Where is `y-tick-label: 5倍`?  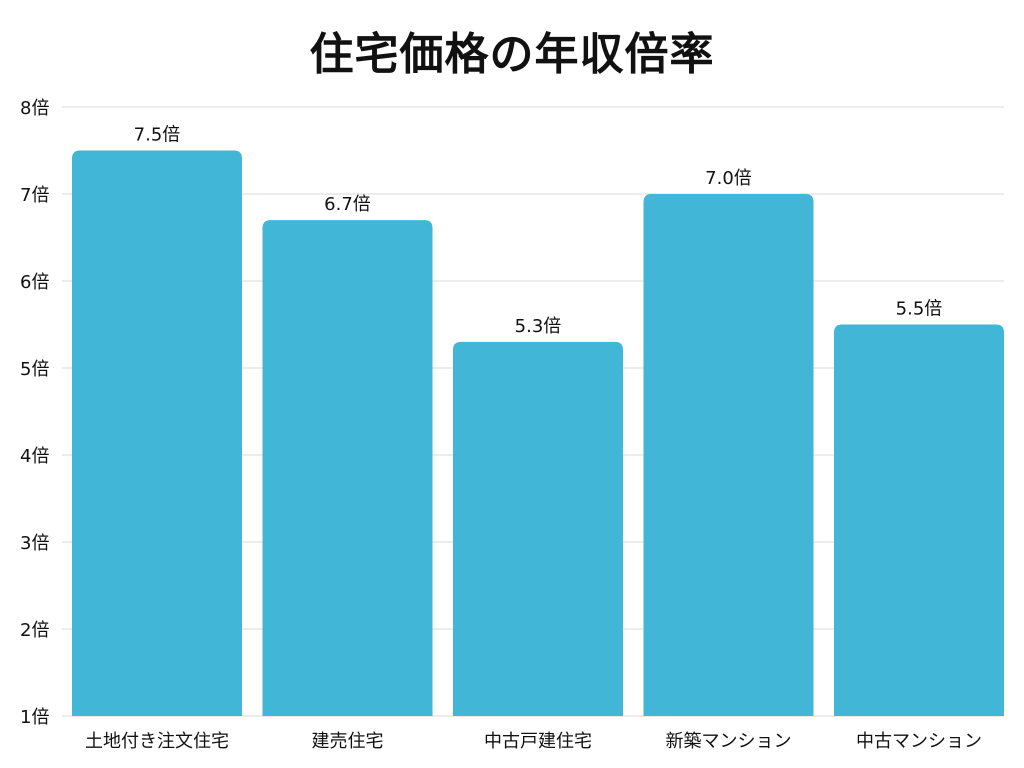
y-tick-label: 5倍 is located at coordinates (34, 369).